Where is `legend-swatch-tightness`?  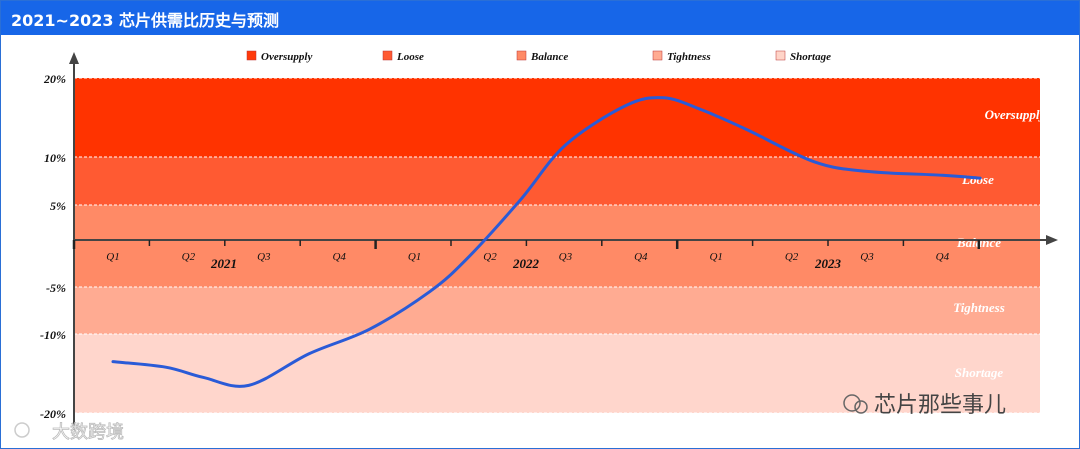
legend-swatch-tightness is located at coordinates (657, 55).